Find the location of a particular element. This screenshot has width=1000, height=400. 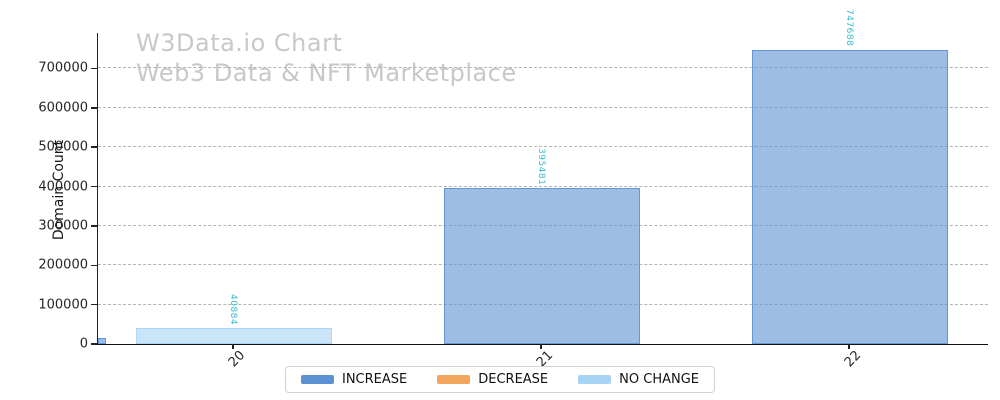

x-tick-label: 20 is located at coordinates (237, 359).